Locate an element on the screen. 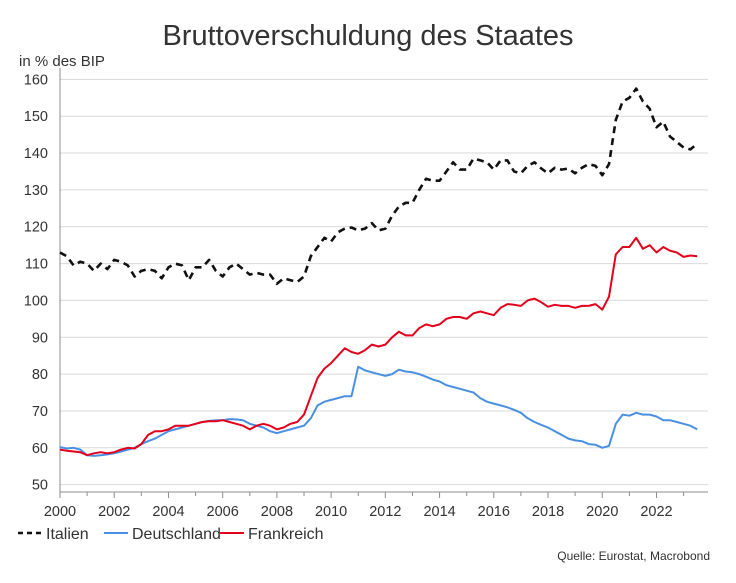 Image resolution: width=736 pixels, height=583 pixels. y-tick-label: 100 is located at coordinates (36, 301).